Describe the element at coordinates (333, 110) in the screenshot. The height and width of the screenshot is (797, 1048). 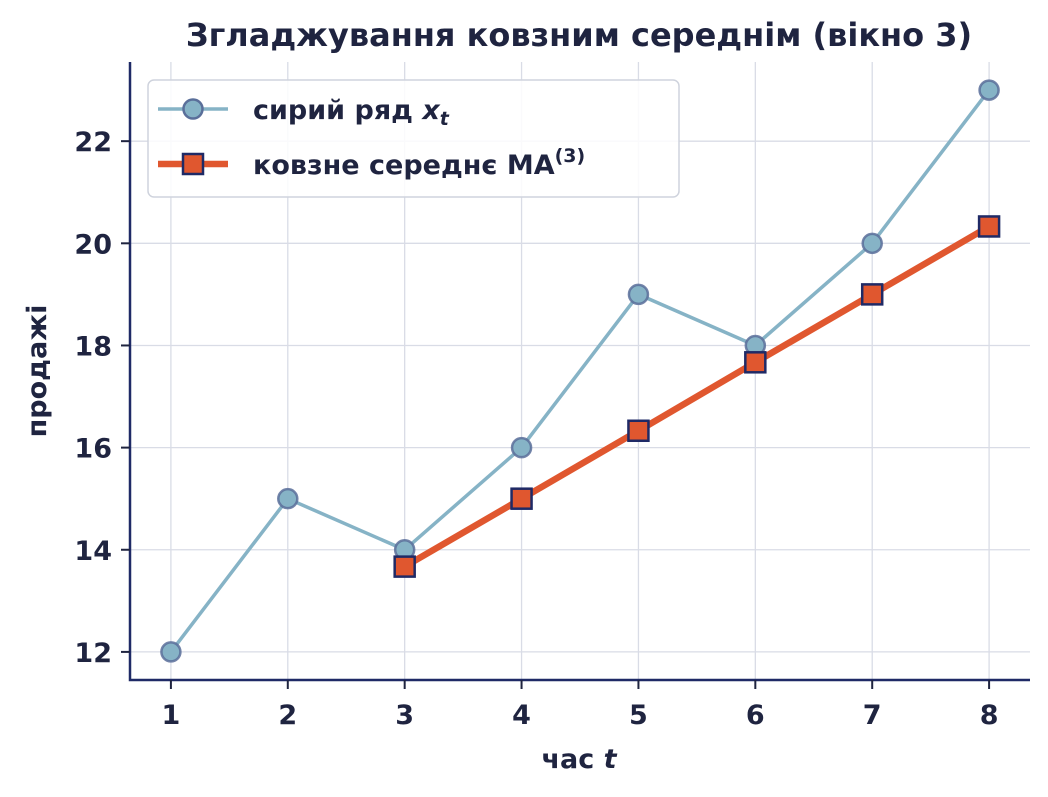
I see `legend-raw-name: сирий ряд` at that location.